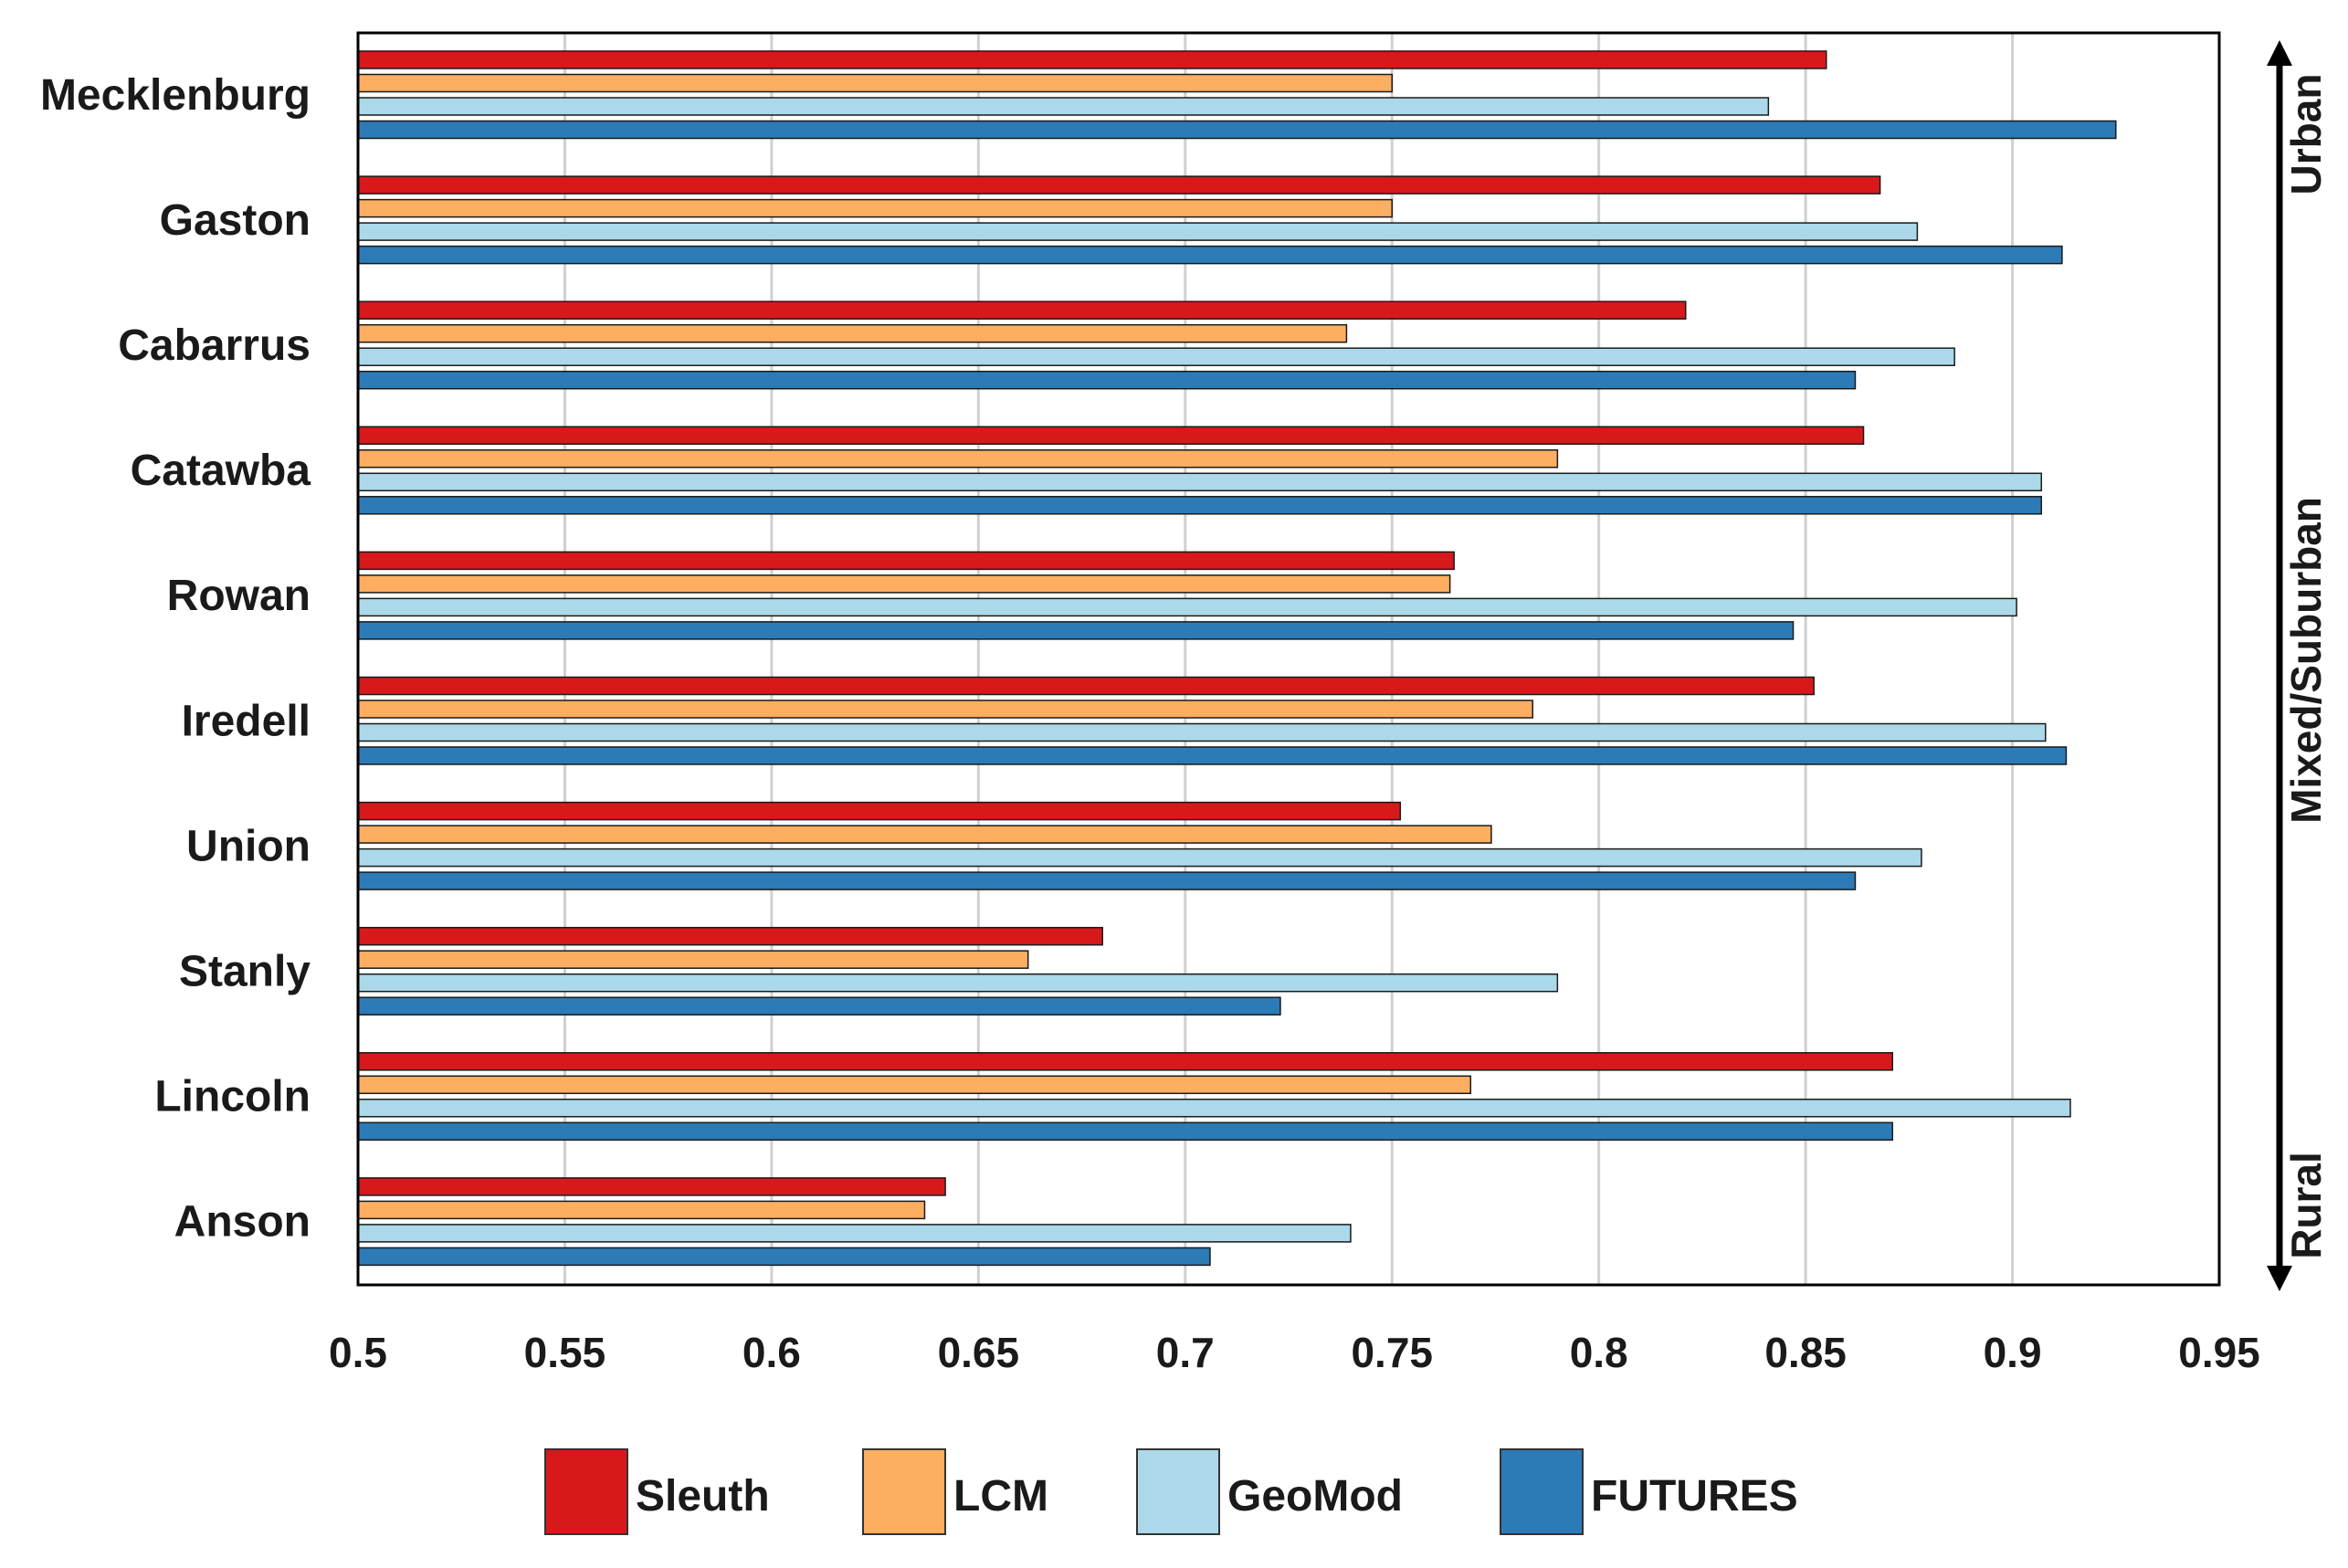 The width and height of the screenshot is (2348, 1568). Describe the element at coordinates (175, 95) in the screenshot. I see `category-label-mecklenburg: Mecklenburg` at that location.